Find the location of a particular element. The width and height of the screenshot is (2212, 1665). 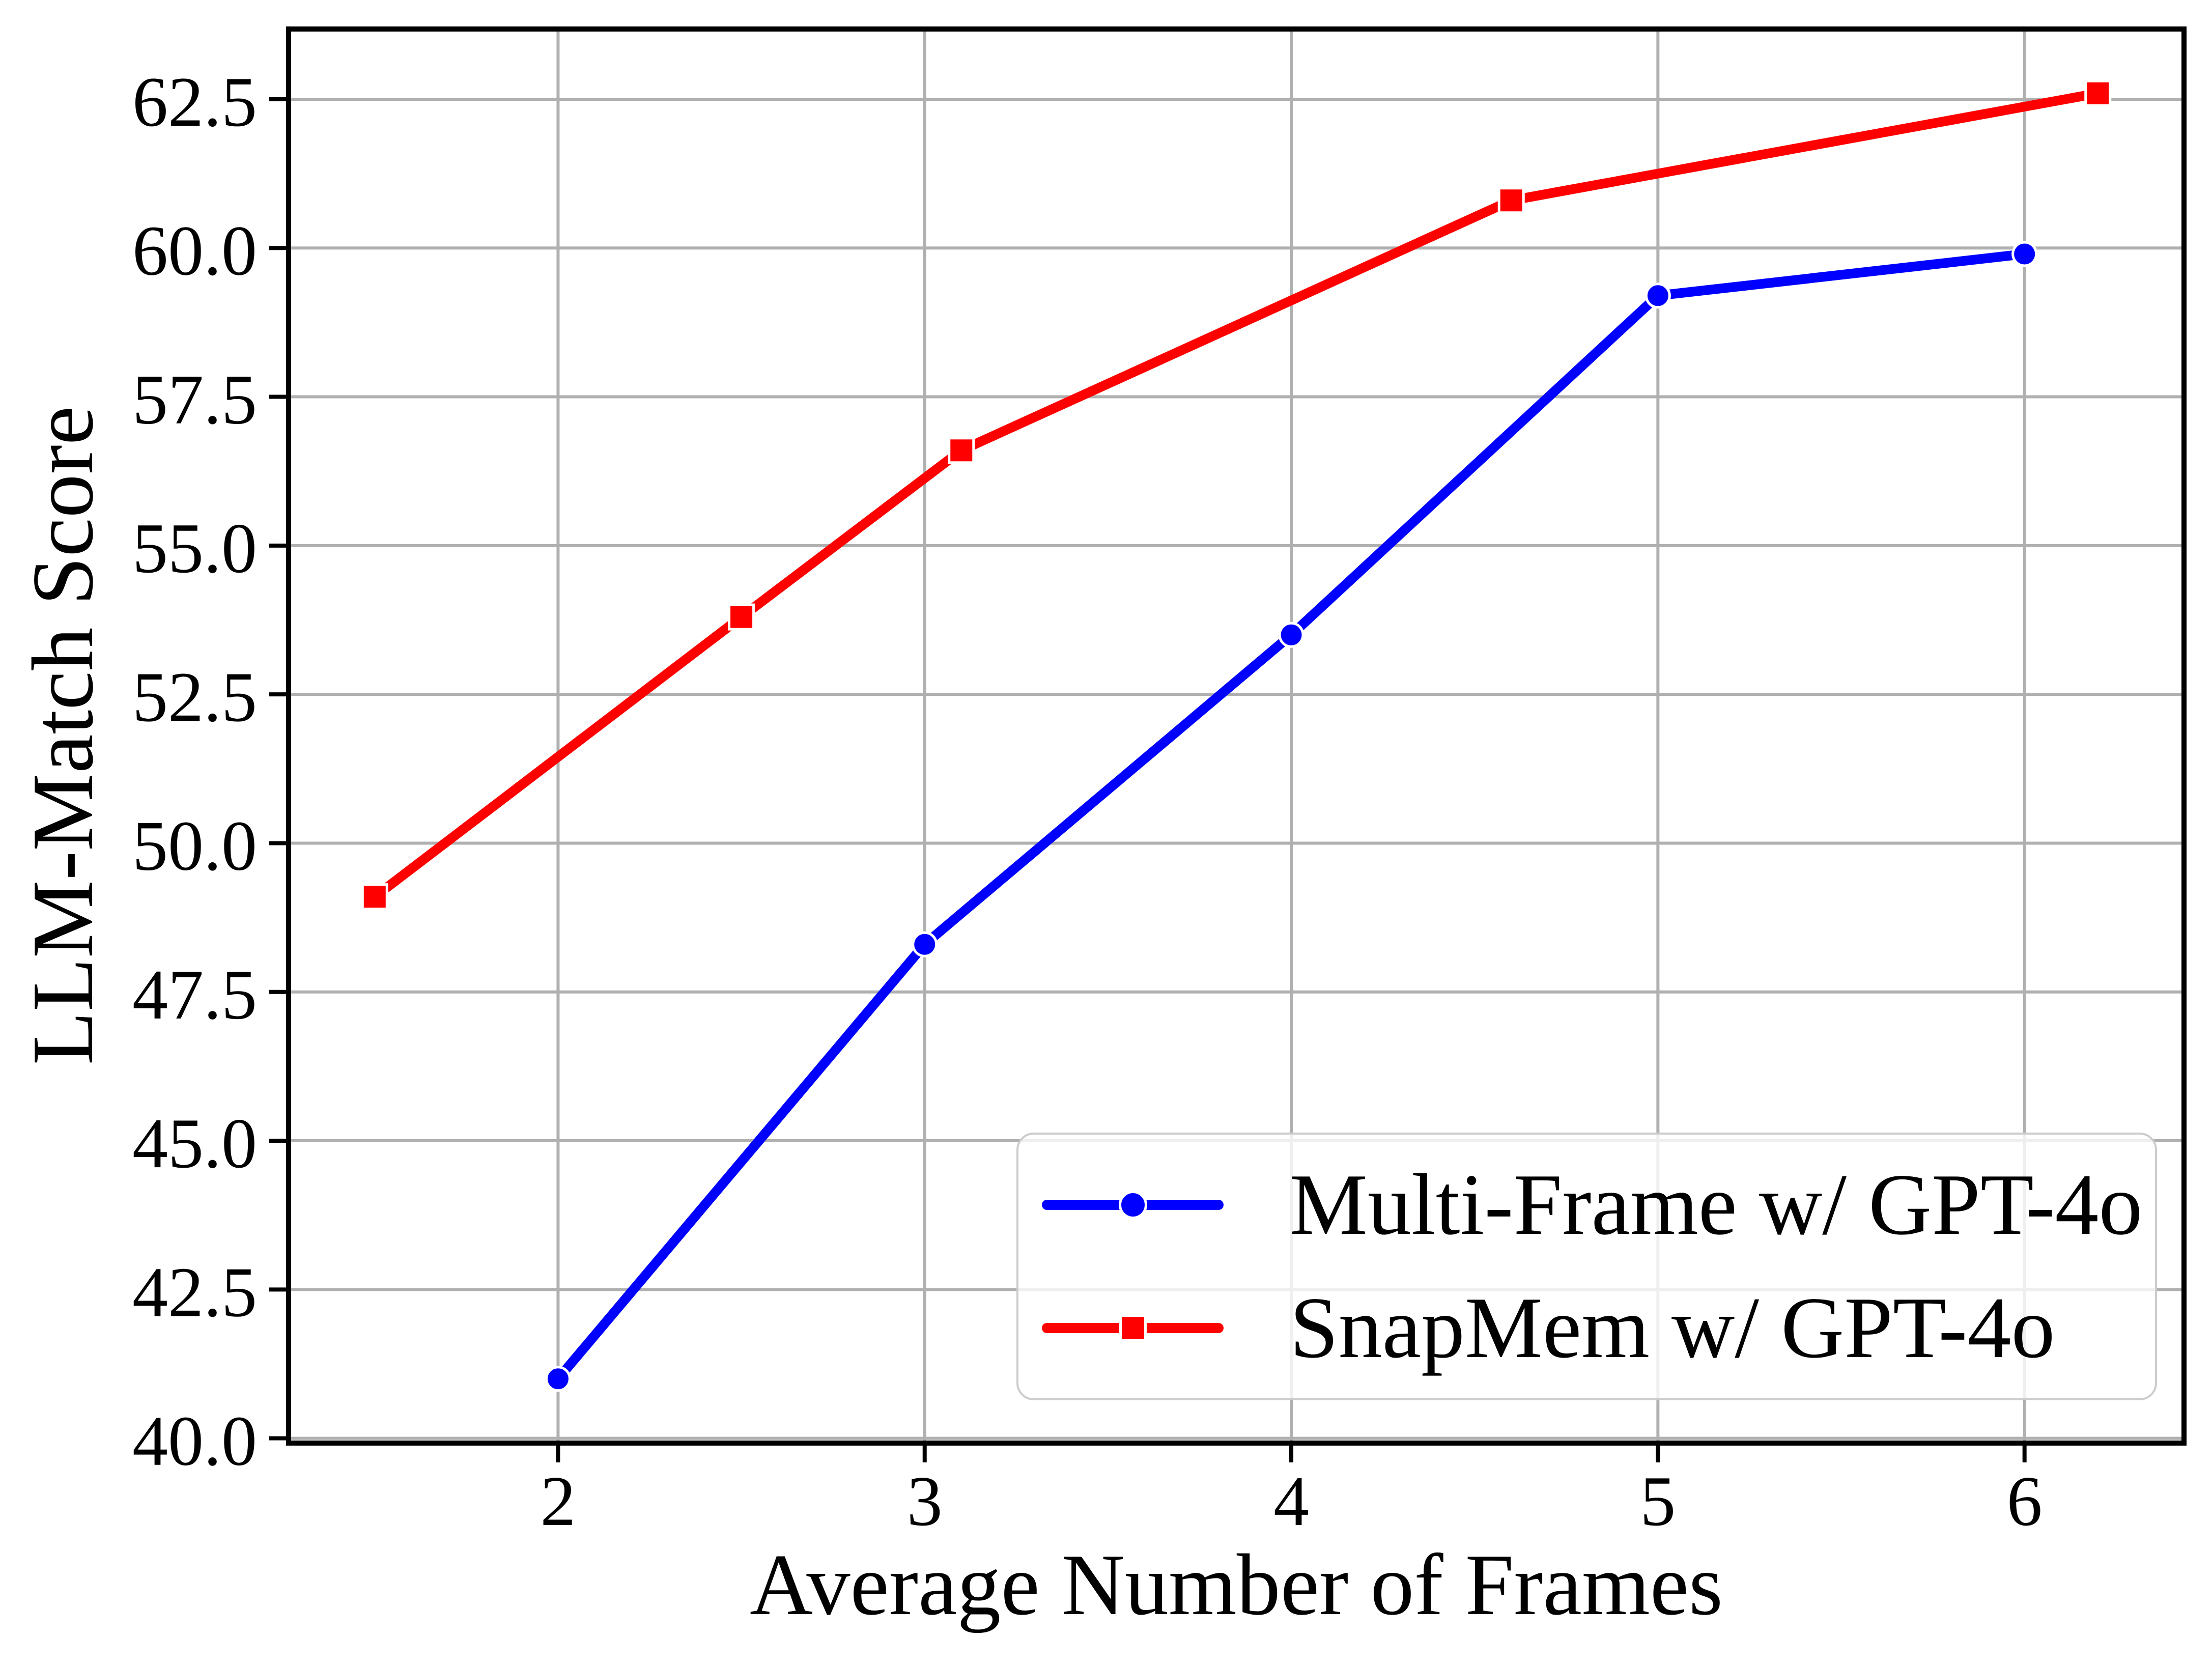

legend-row-snapmem: SnapMem w/ GPT-4o is located at coordinates (1586, 1328).